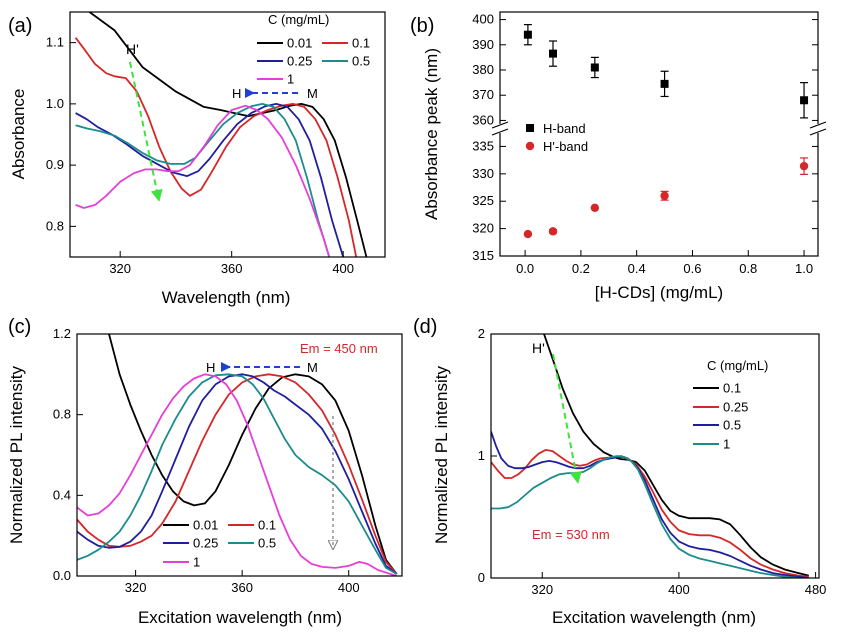 This screenshot has height=636, width=846. Describe the element at coordinates (313, 61) in the screenshot. I see `panel-a-legend: 0.01 0.1 0.25 0.5 1` at that location.